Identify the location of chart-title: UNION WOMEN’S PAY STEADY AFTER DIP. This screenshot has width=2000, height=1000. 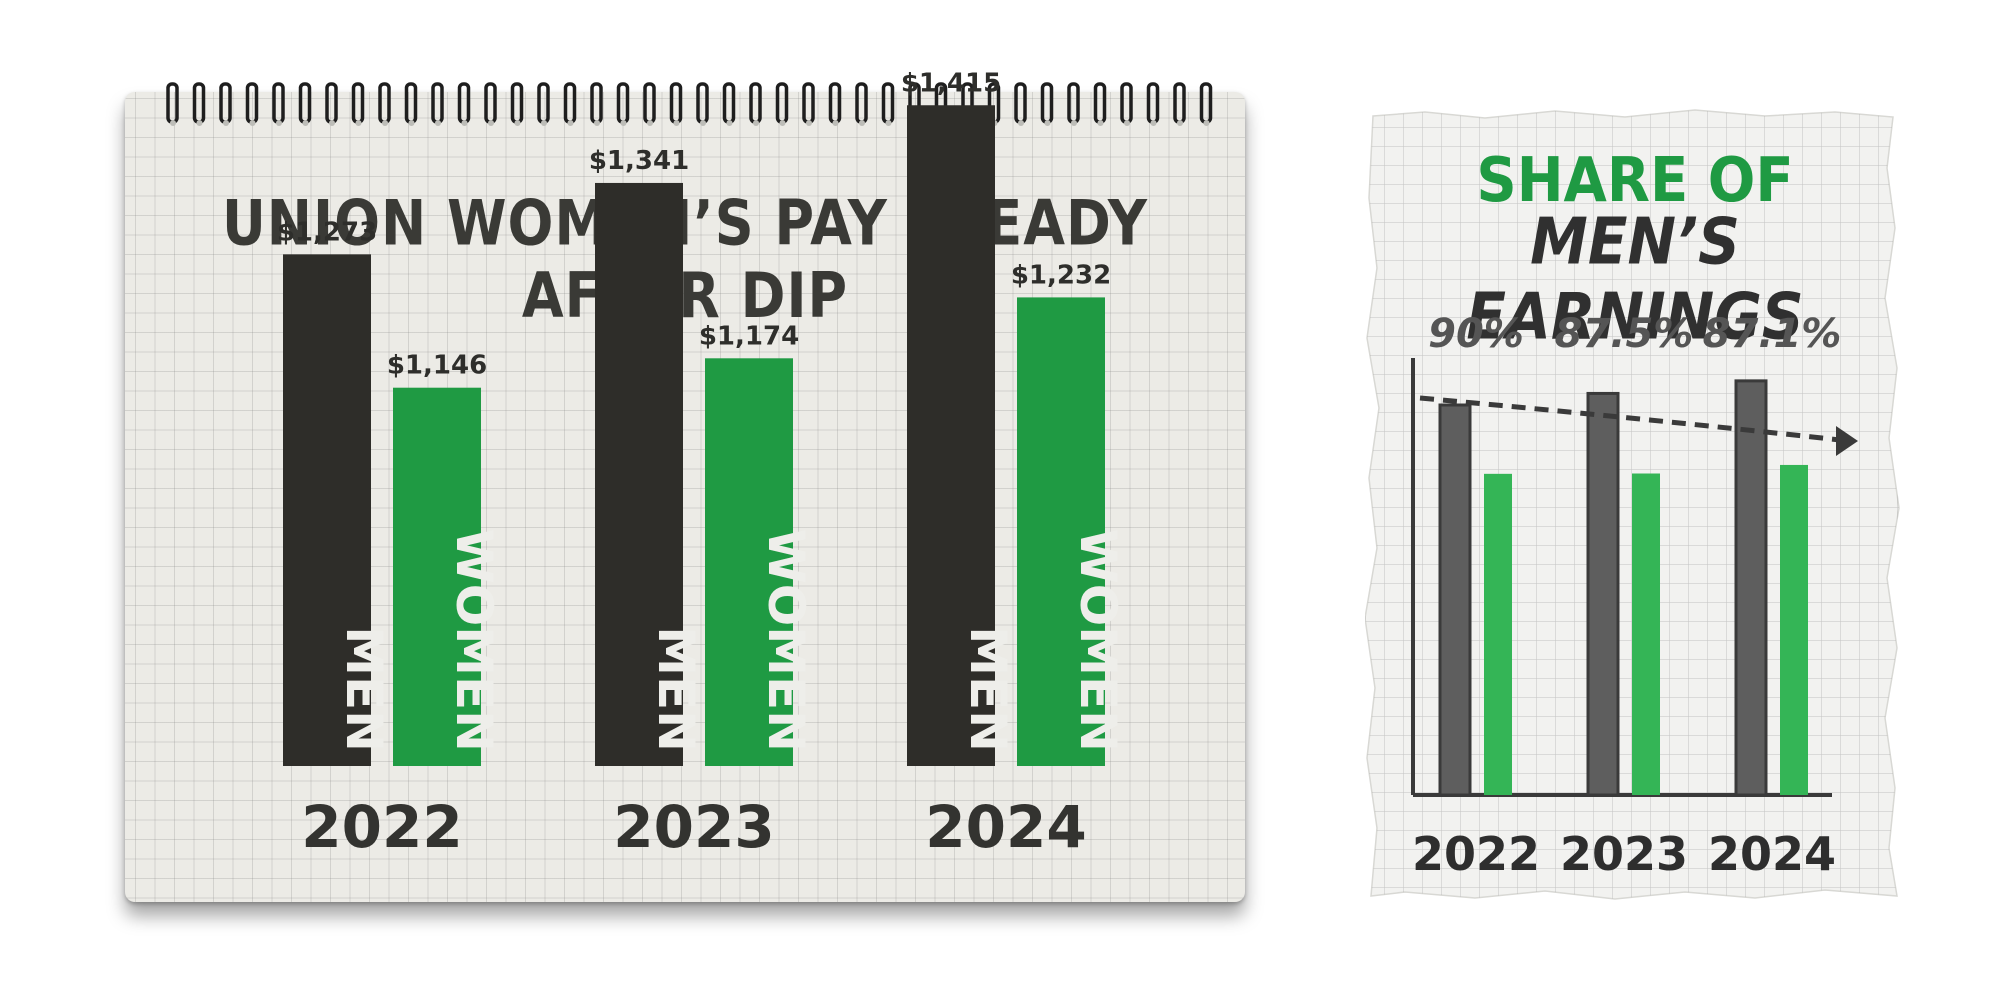
(685, 259).